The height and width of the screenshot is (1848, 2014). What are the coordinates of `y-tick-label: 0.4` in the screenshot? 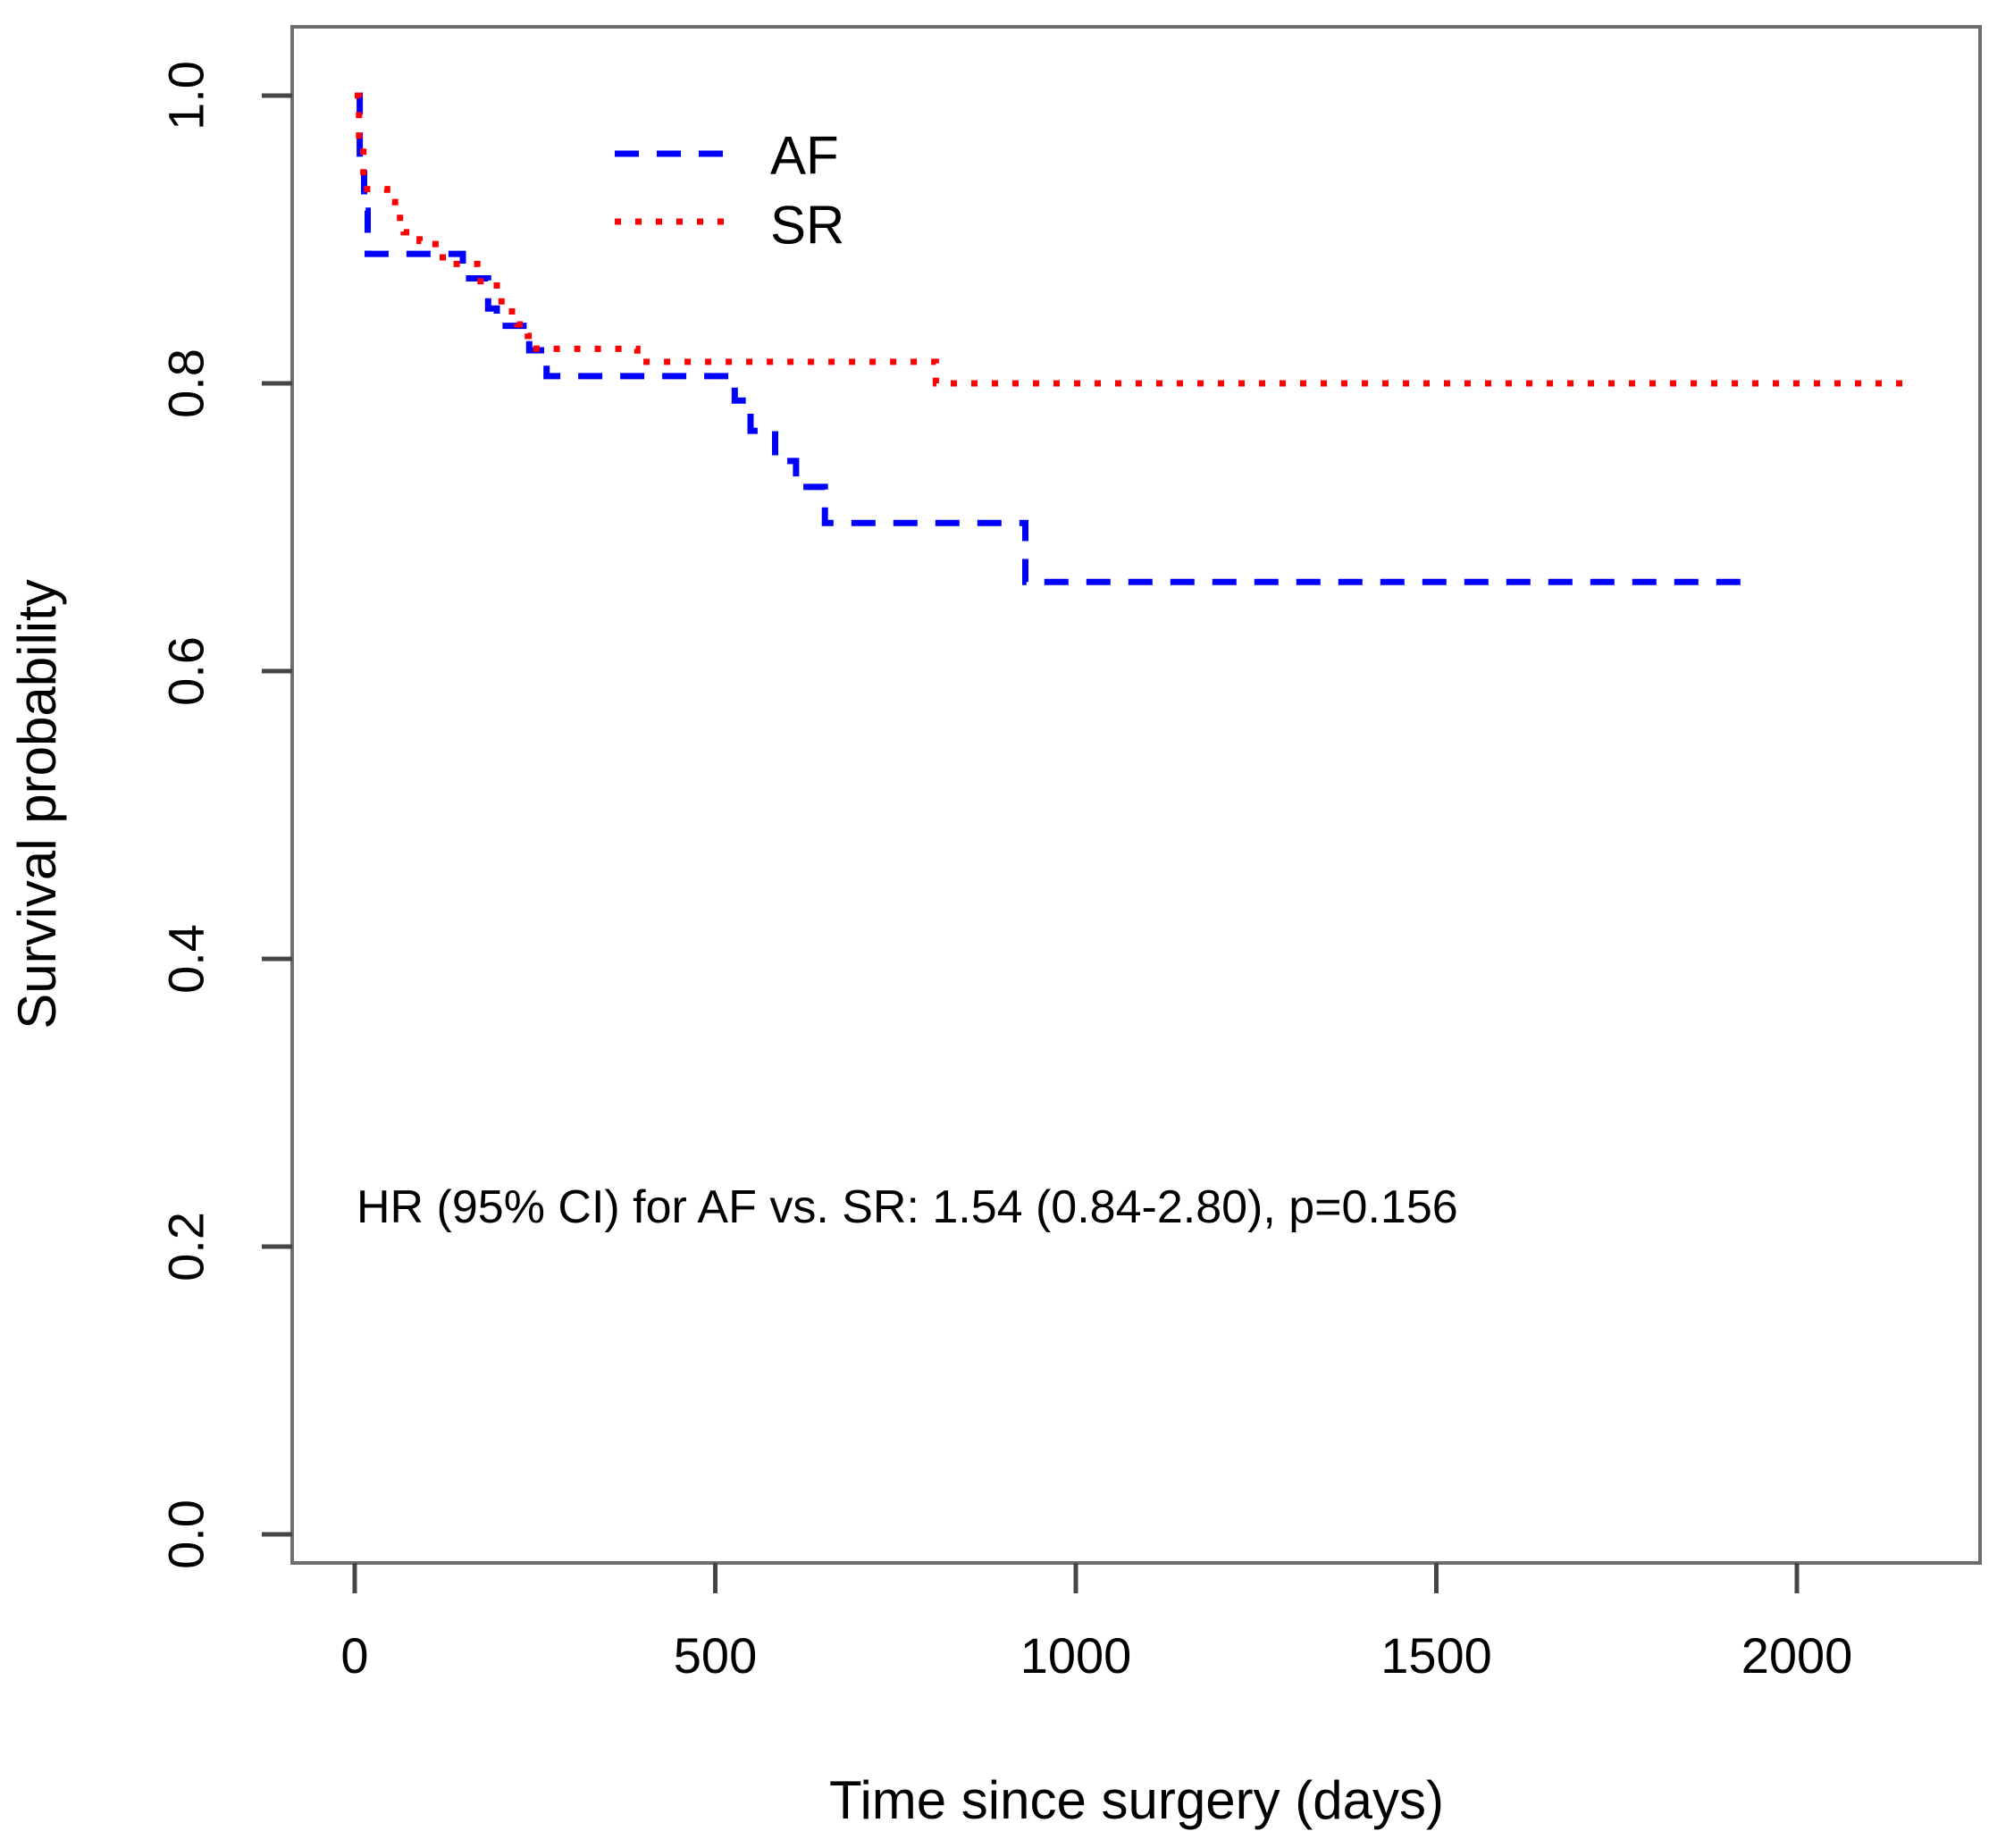 It's located at (186, 959).